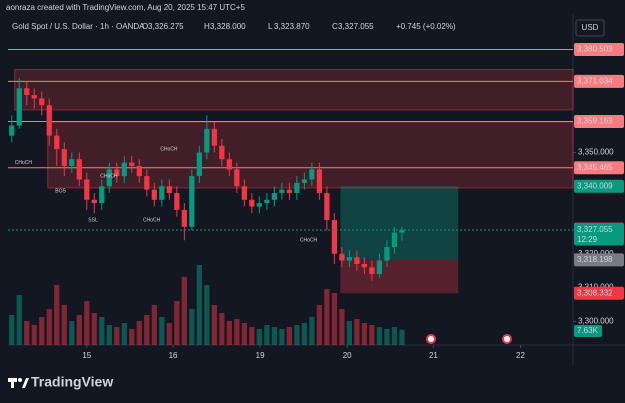 The image size is (625, 403). What do you see at coordinates (587, 239) in the screenshot?
I see `countdown: 12:29` at bounding box center [587, 239].